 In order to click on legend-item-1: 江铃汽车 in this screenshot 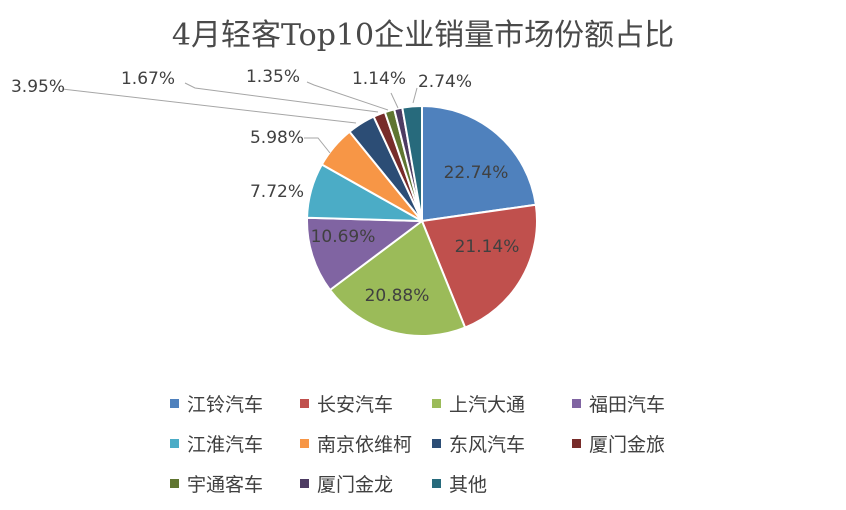, I will do `click(235, 403)`.